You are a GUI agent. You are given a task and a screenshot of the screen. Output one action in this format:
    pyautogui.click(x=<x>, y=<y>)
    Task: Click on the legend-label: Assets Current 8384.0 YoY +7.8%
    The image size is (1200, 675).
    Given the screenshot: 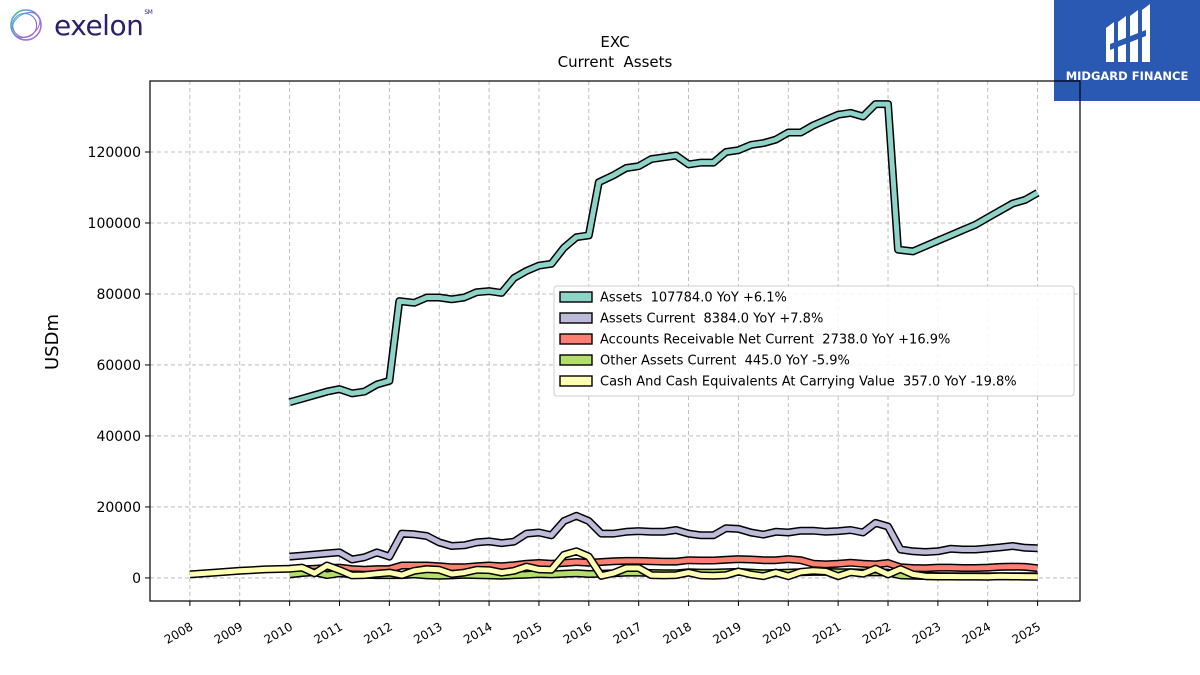 What is the action you would take?
    pyautogui.click(x=711, y=319)
    